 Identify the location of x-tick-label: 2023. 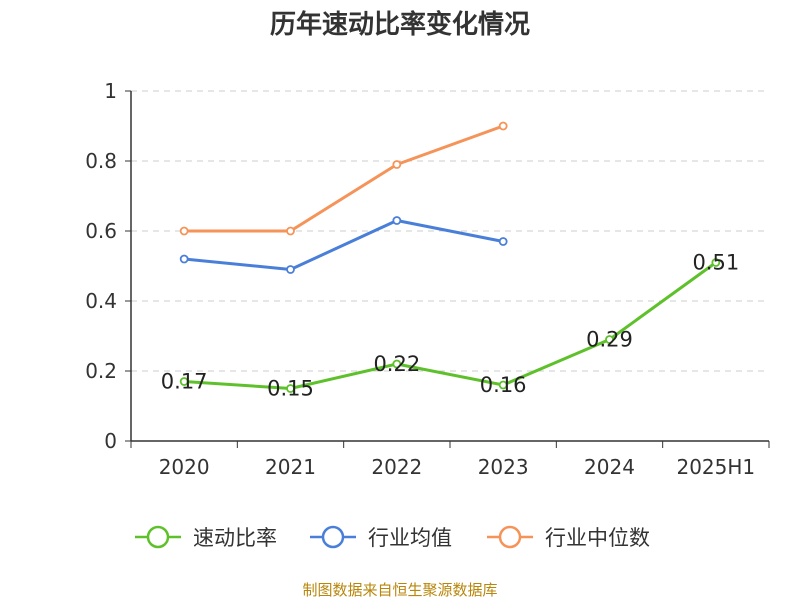
(503, 467).